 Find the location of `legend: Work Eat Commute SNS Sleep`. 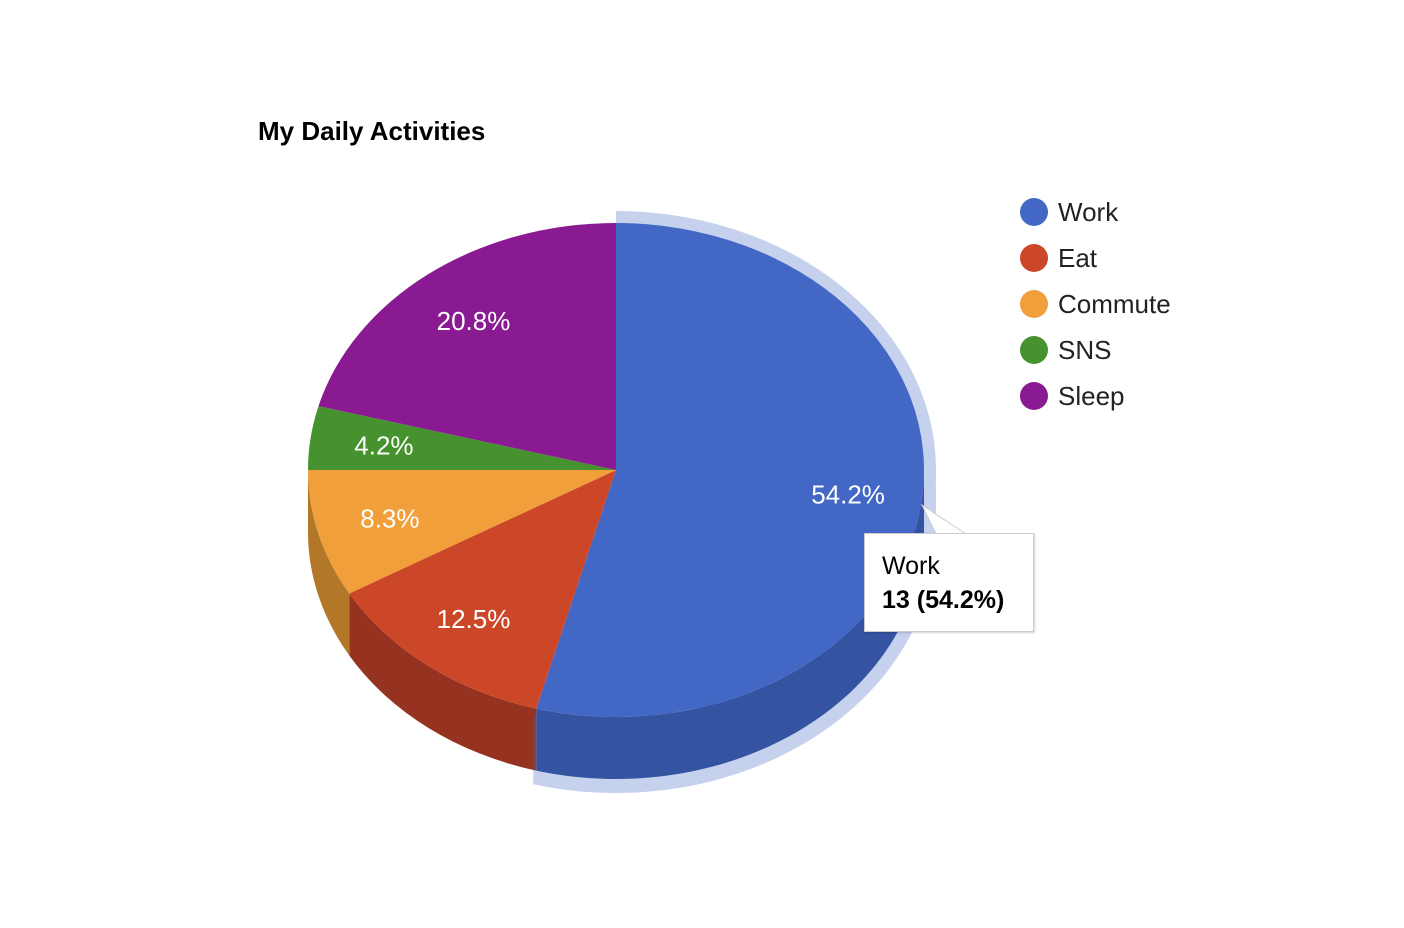

legend: Work Eat Commute SNS Sleep is located at coordinates (1095, 304).